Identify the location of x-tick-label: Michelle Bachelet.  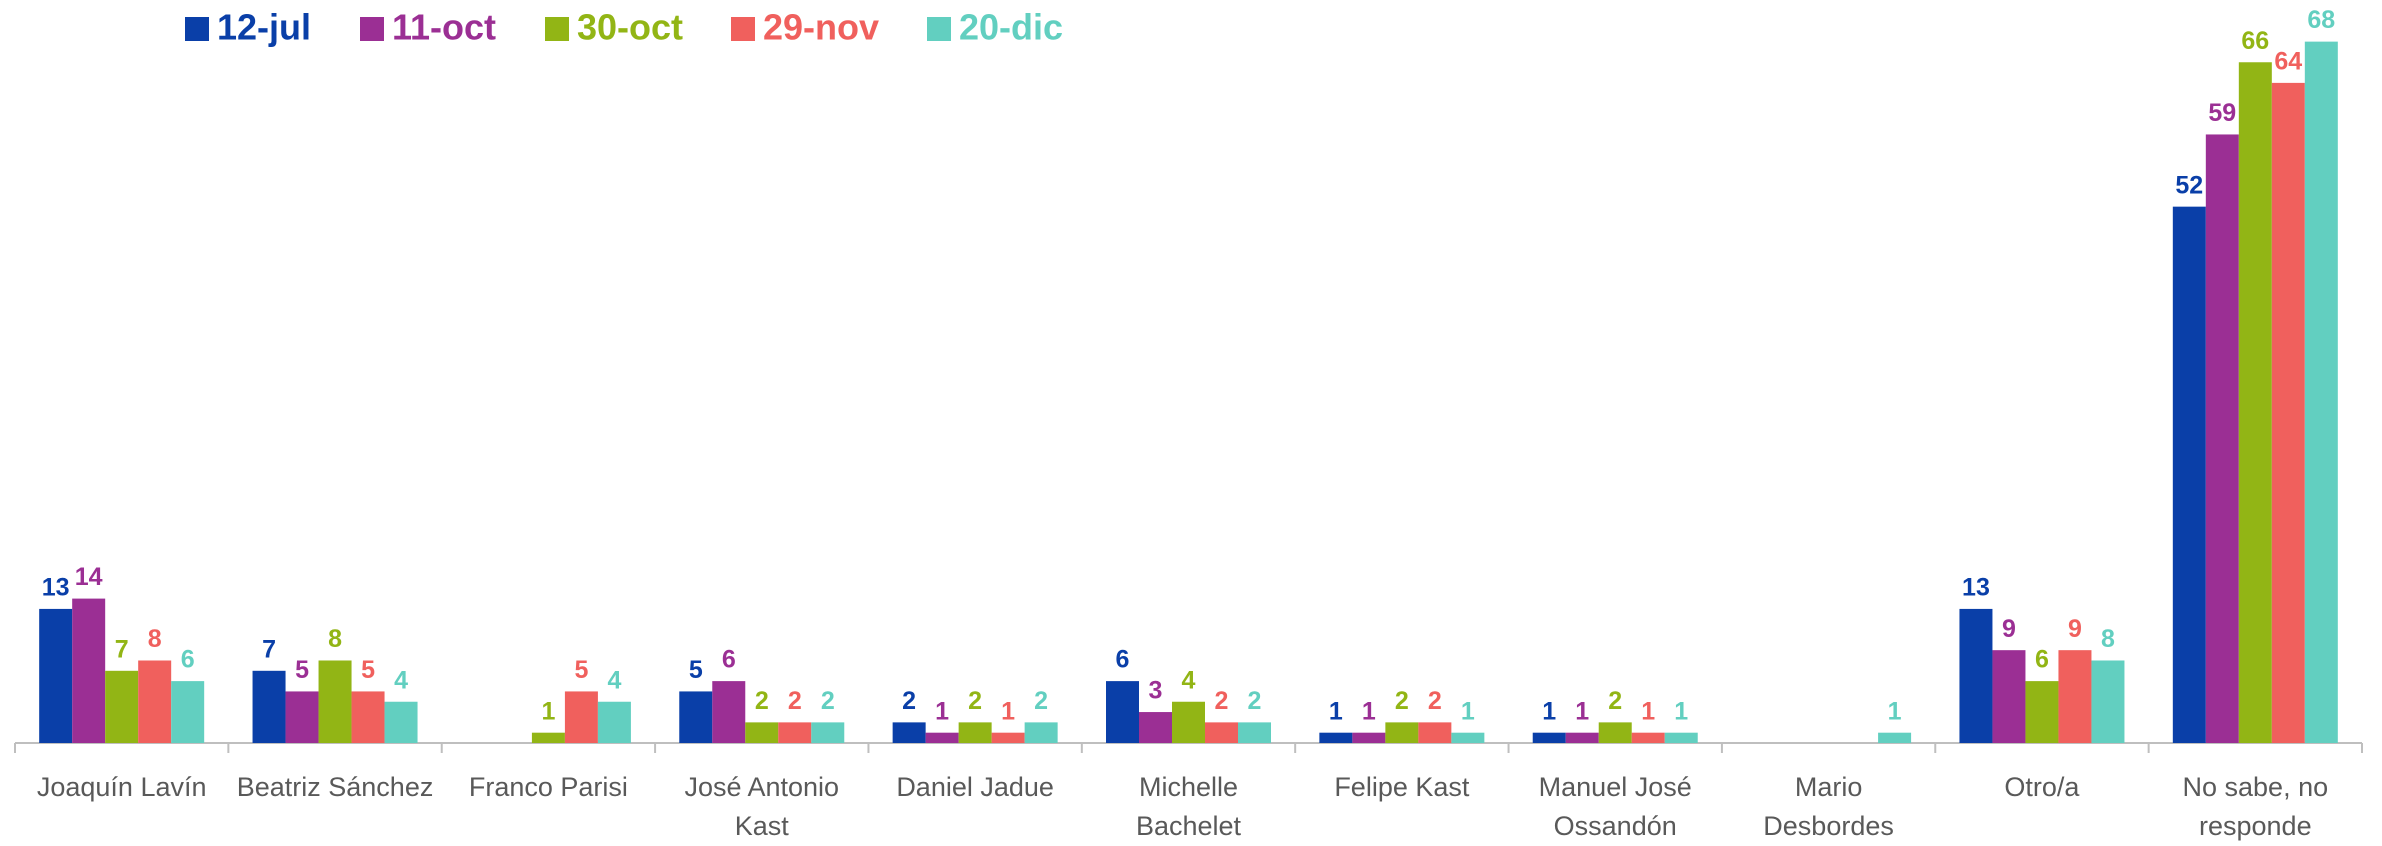
(1188, 806).